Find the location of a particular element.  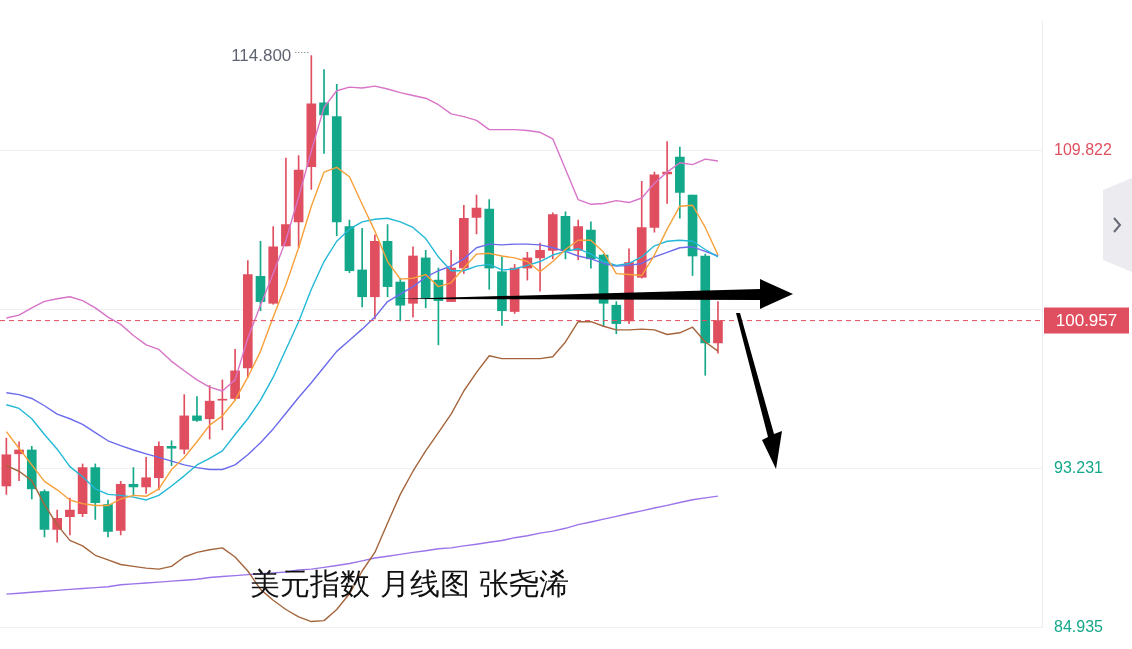

y-tick-label: 84.935 is located at coordinates (1079, 626).